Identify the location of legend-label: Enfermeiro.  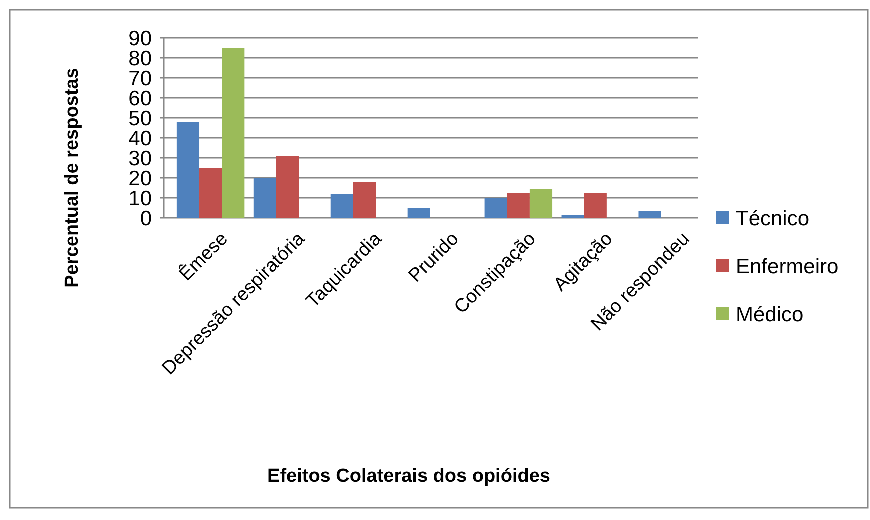
(787, 266).